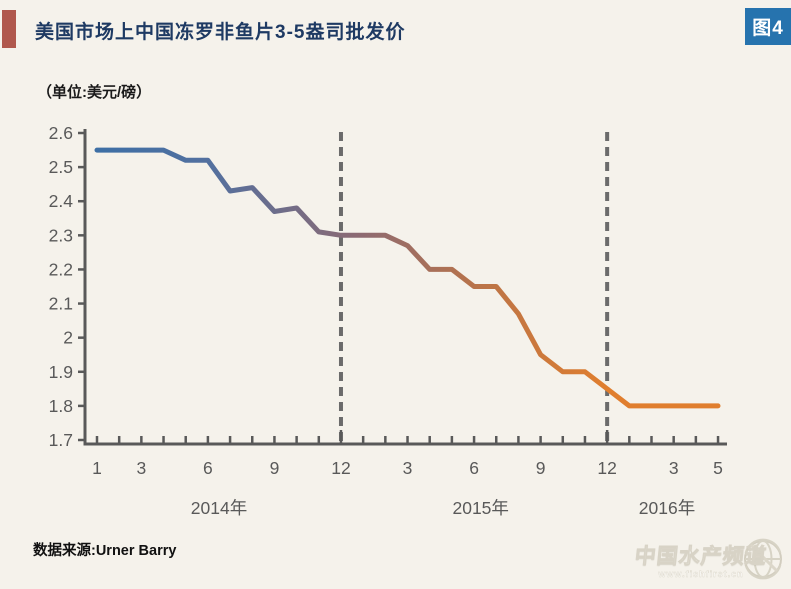  Describe the element at coordinates (61, 269) in the screenshot. I see `y-axis-label: 2.2` at that location.